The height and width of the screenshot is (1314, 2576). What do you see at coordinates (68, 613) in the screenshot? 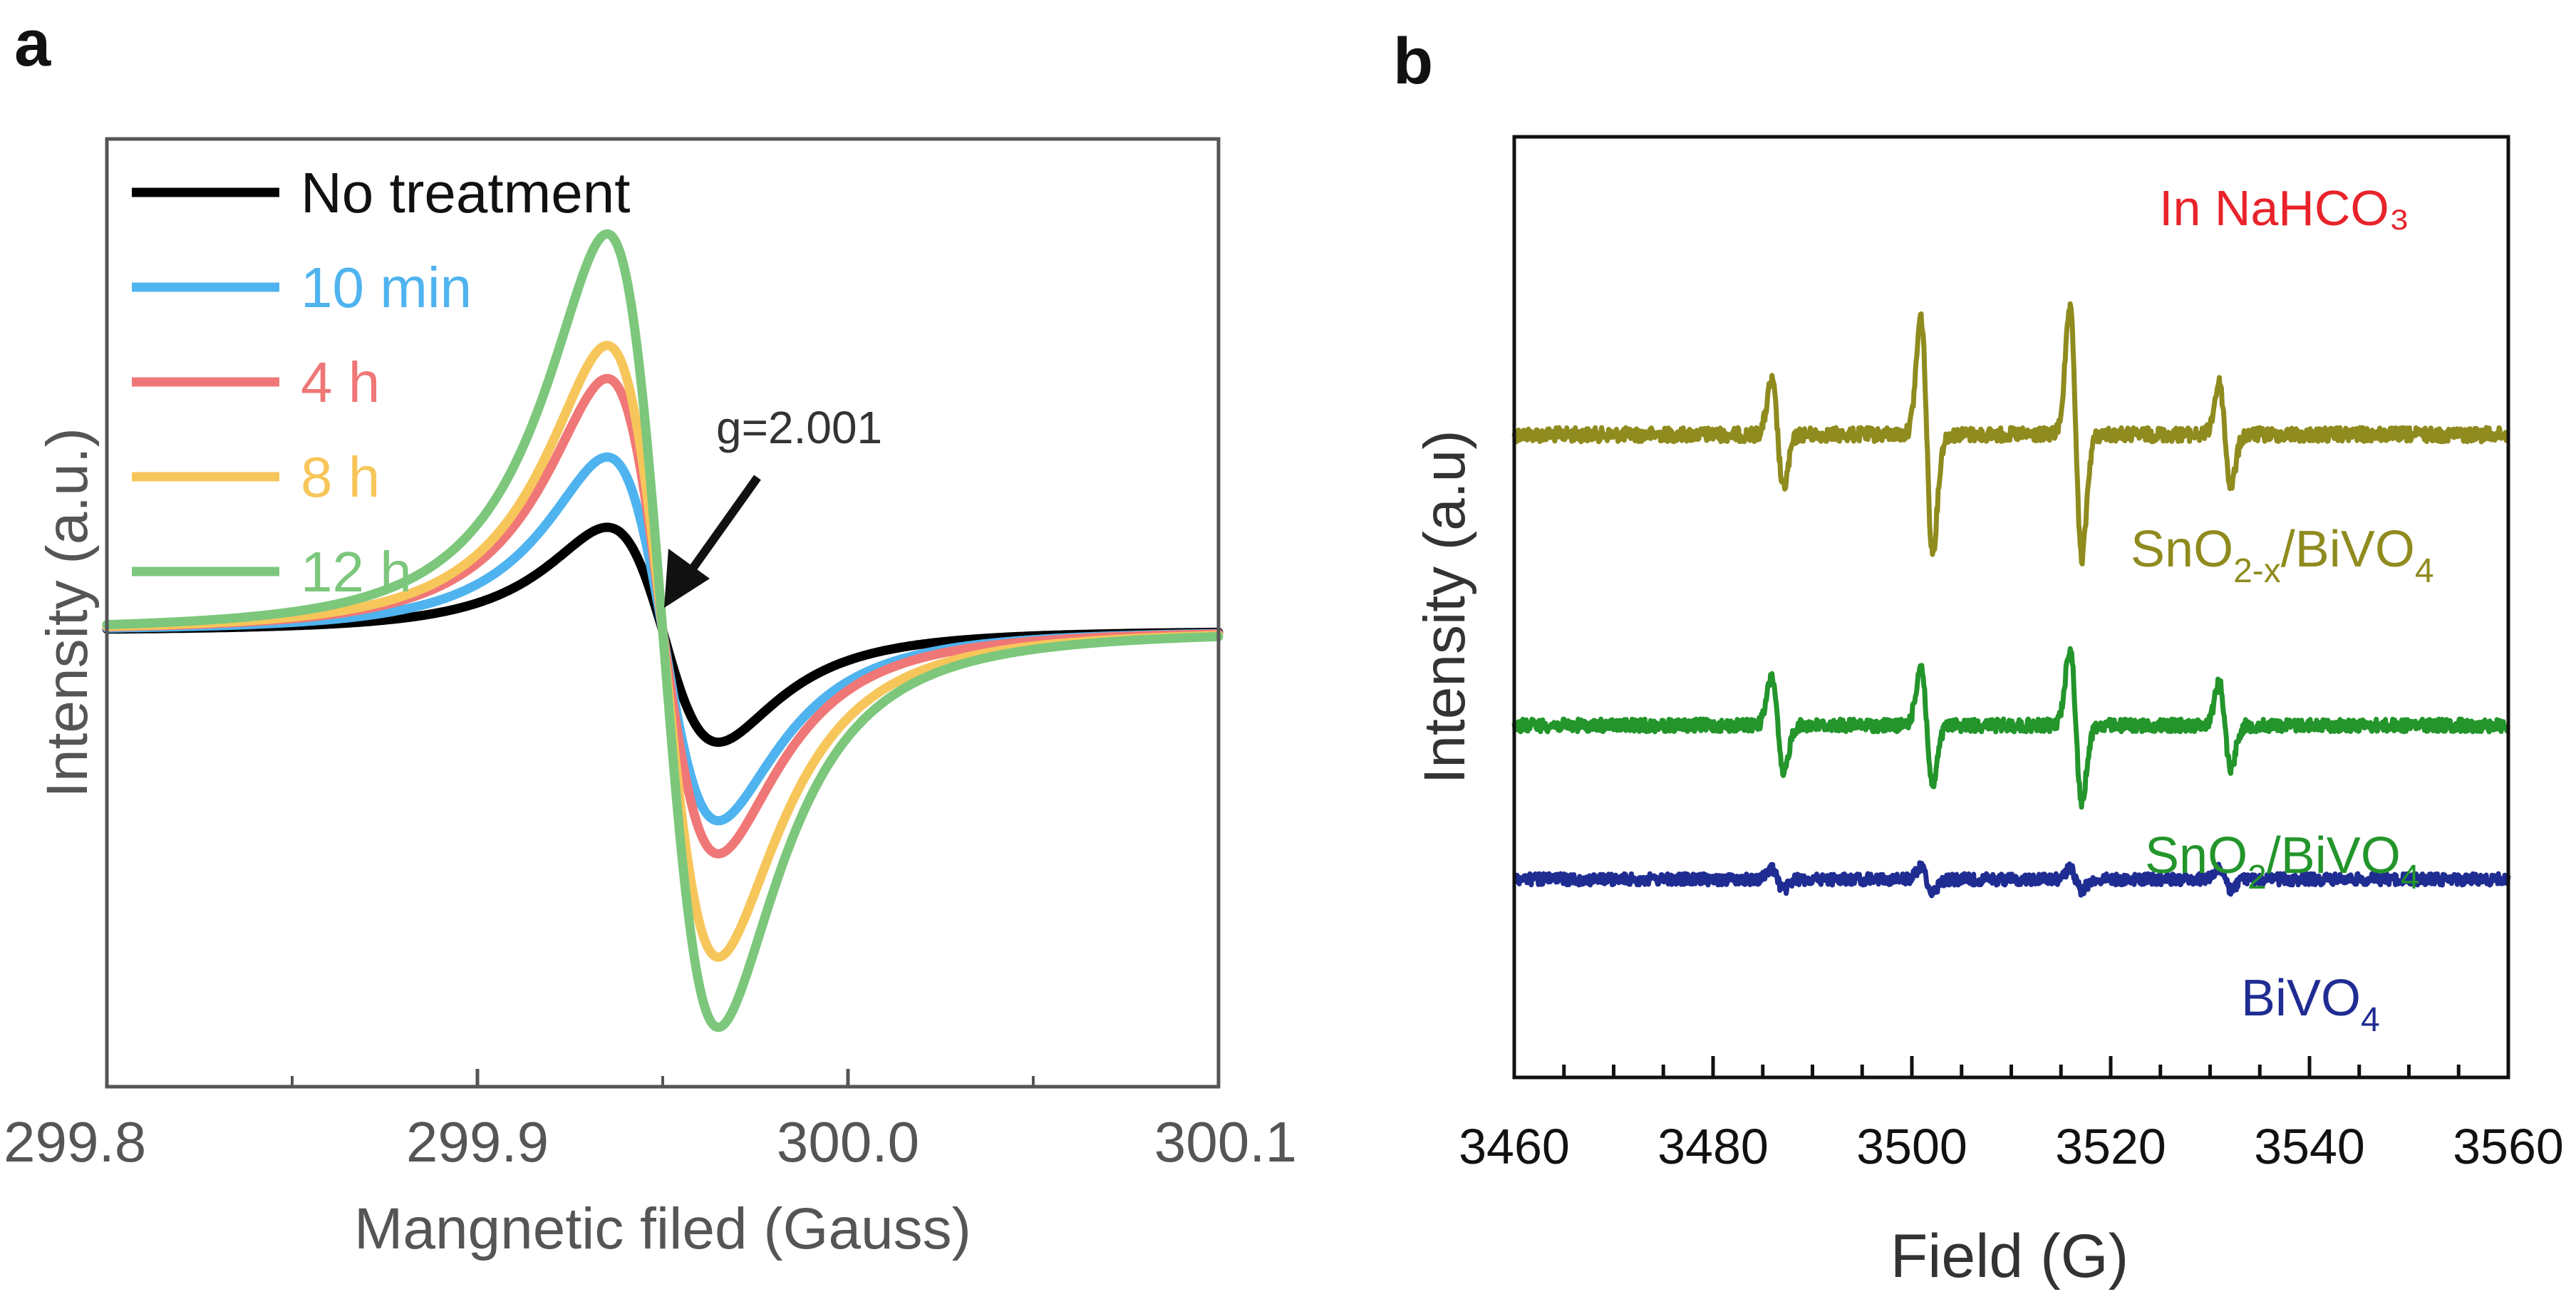
I see `panel-a-ylabel: Intensity (a.u.)` at bounding box center [68, 613].